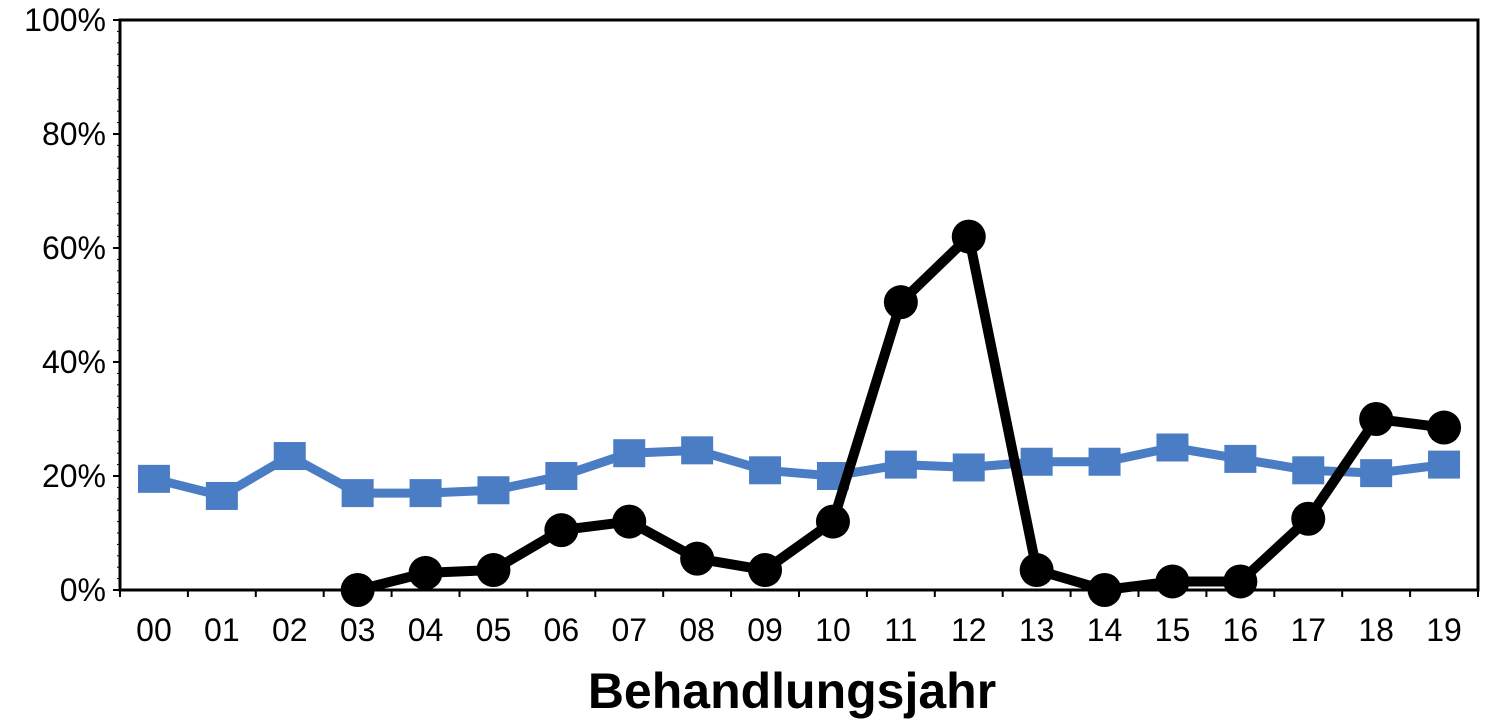 The height and width of the screenshot is (725, 1490). Describe the element at coordinates (1376, 630) in the screenshot. I see `x-tick-label: 18` at that location.